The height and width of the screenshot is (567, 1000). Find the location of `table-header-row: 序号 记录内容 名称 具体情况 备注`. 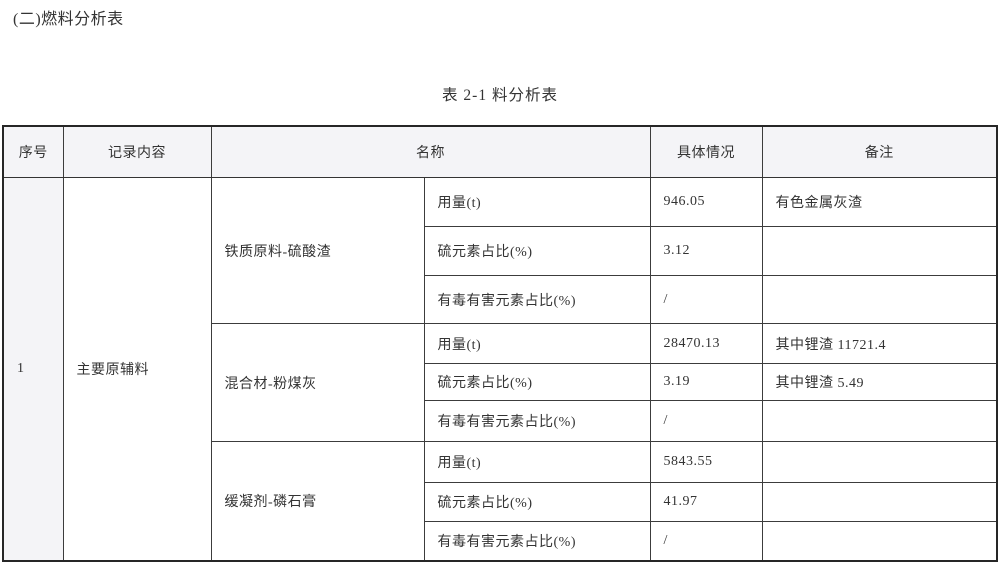

table-header-row: 序号 记录内容 名称 具体情况 备注 is located at coordinates (500, 151).